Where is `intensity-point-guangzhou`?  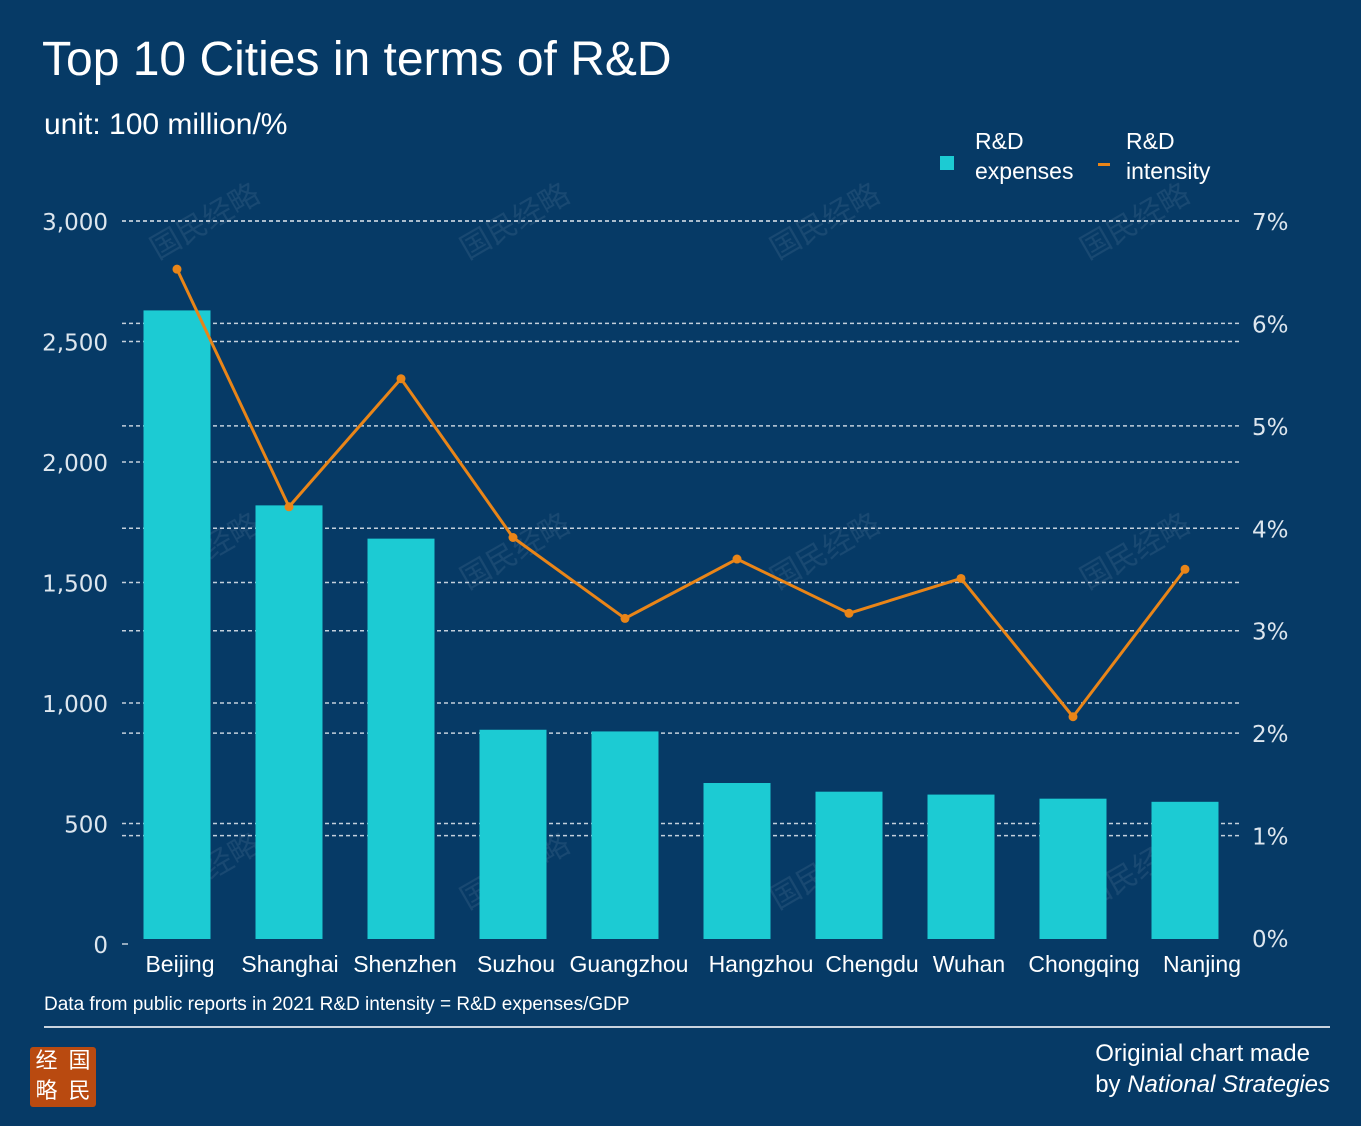 intensity-point-guangzhou is located at coordinates (625, 618).